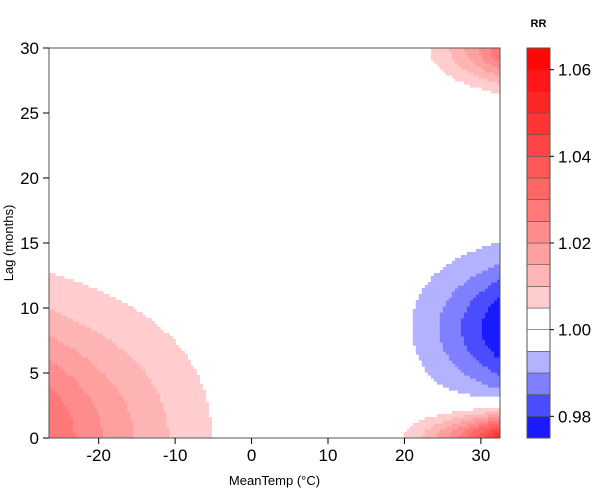  What do you see at coordinates (175, 455) in the screenshot?
I see `x-tick-label: -10` at bounding box center [175, 455].